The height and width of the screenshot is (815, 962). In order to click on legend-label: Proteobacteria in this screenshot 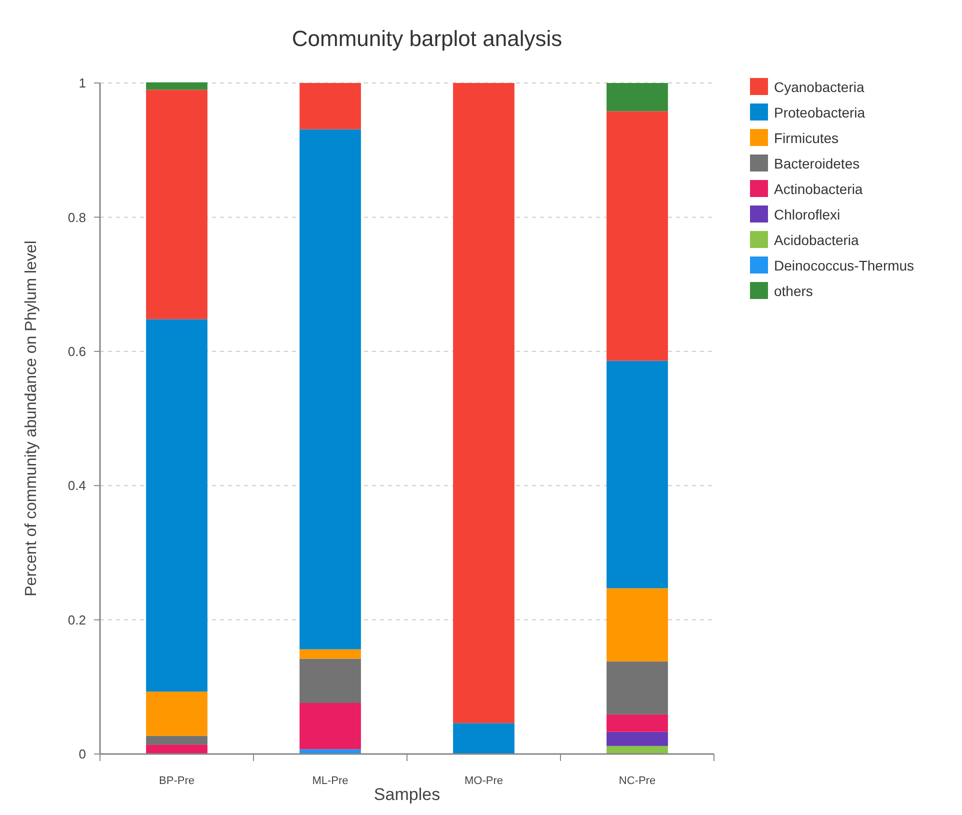, I will do `click(820, 112)`.